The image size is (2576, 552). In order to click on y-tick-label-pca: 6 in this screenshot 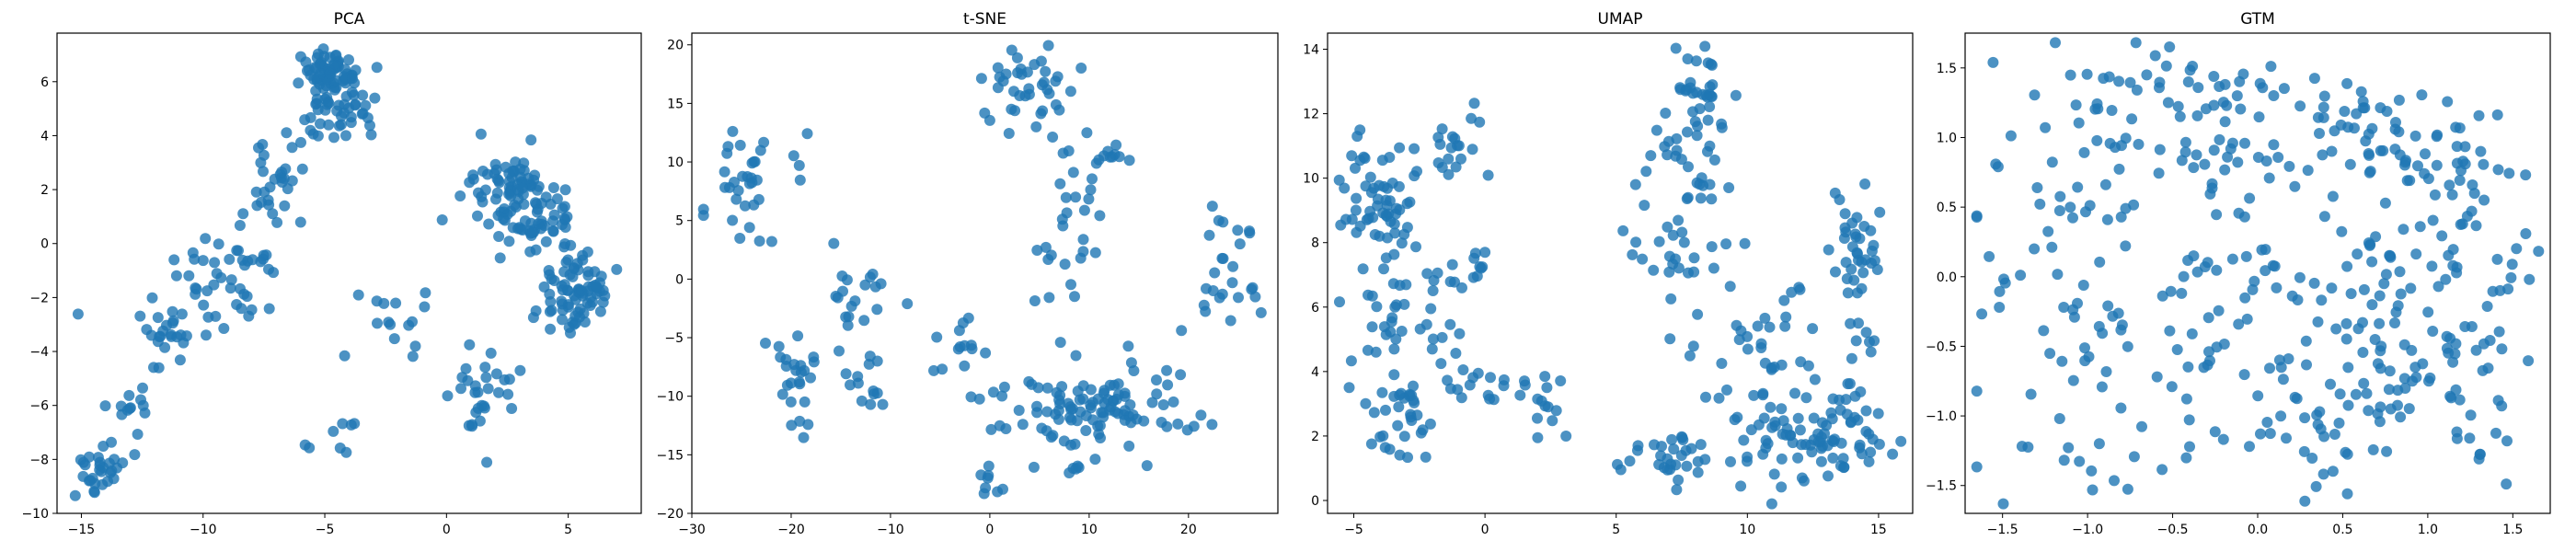, I will do `click(44, 82)`.